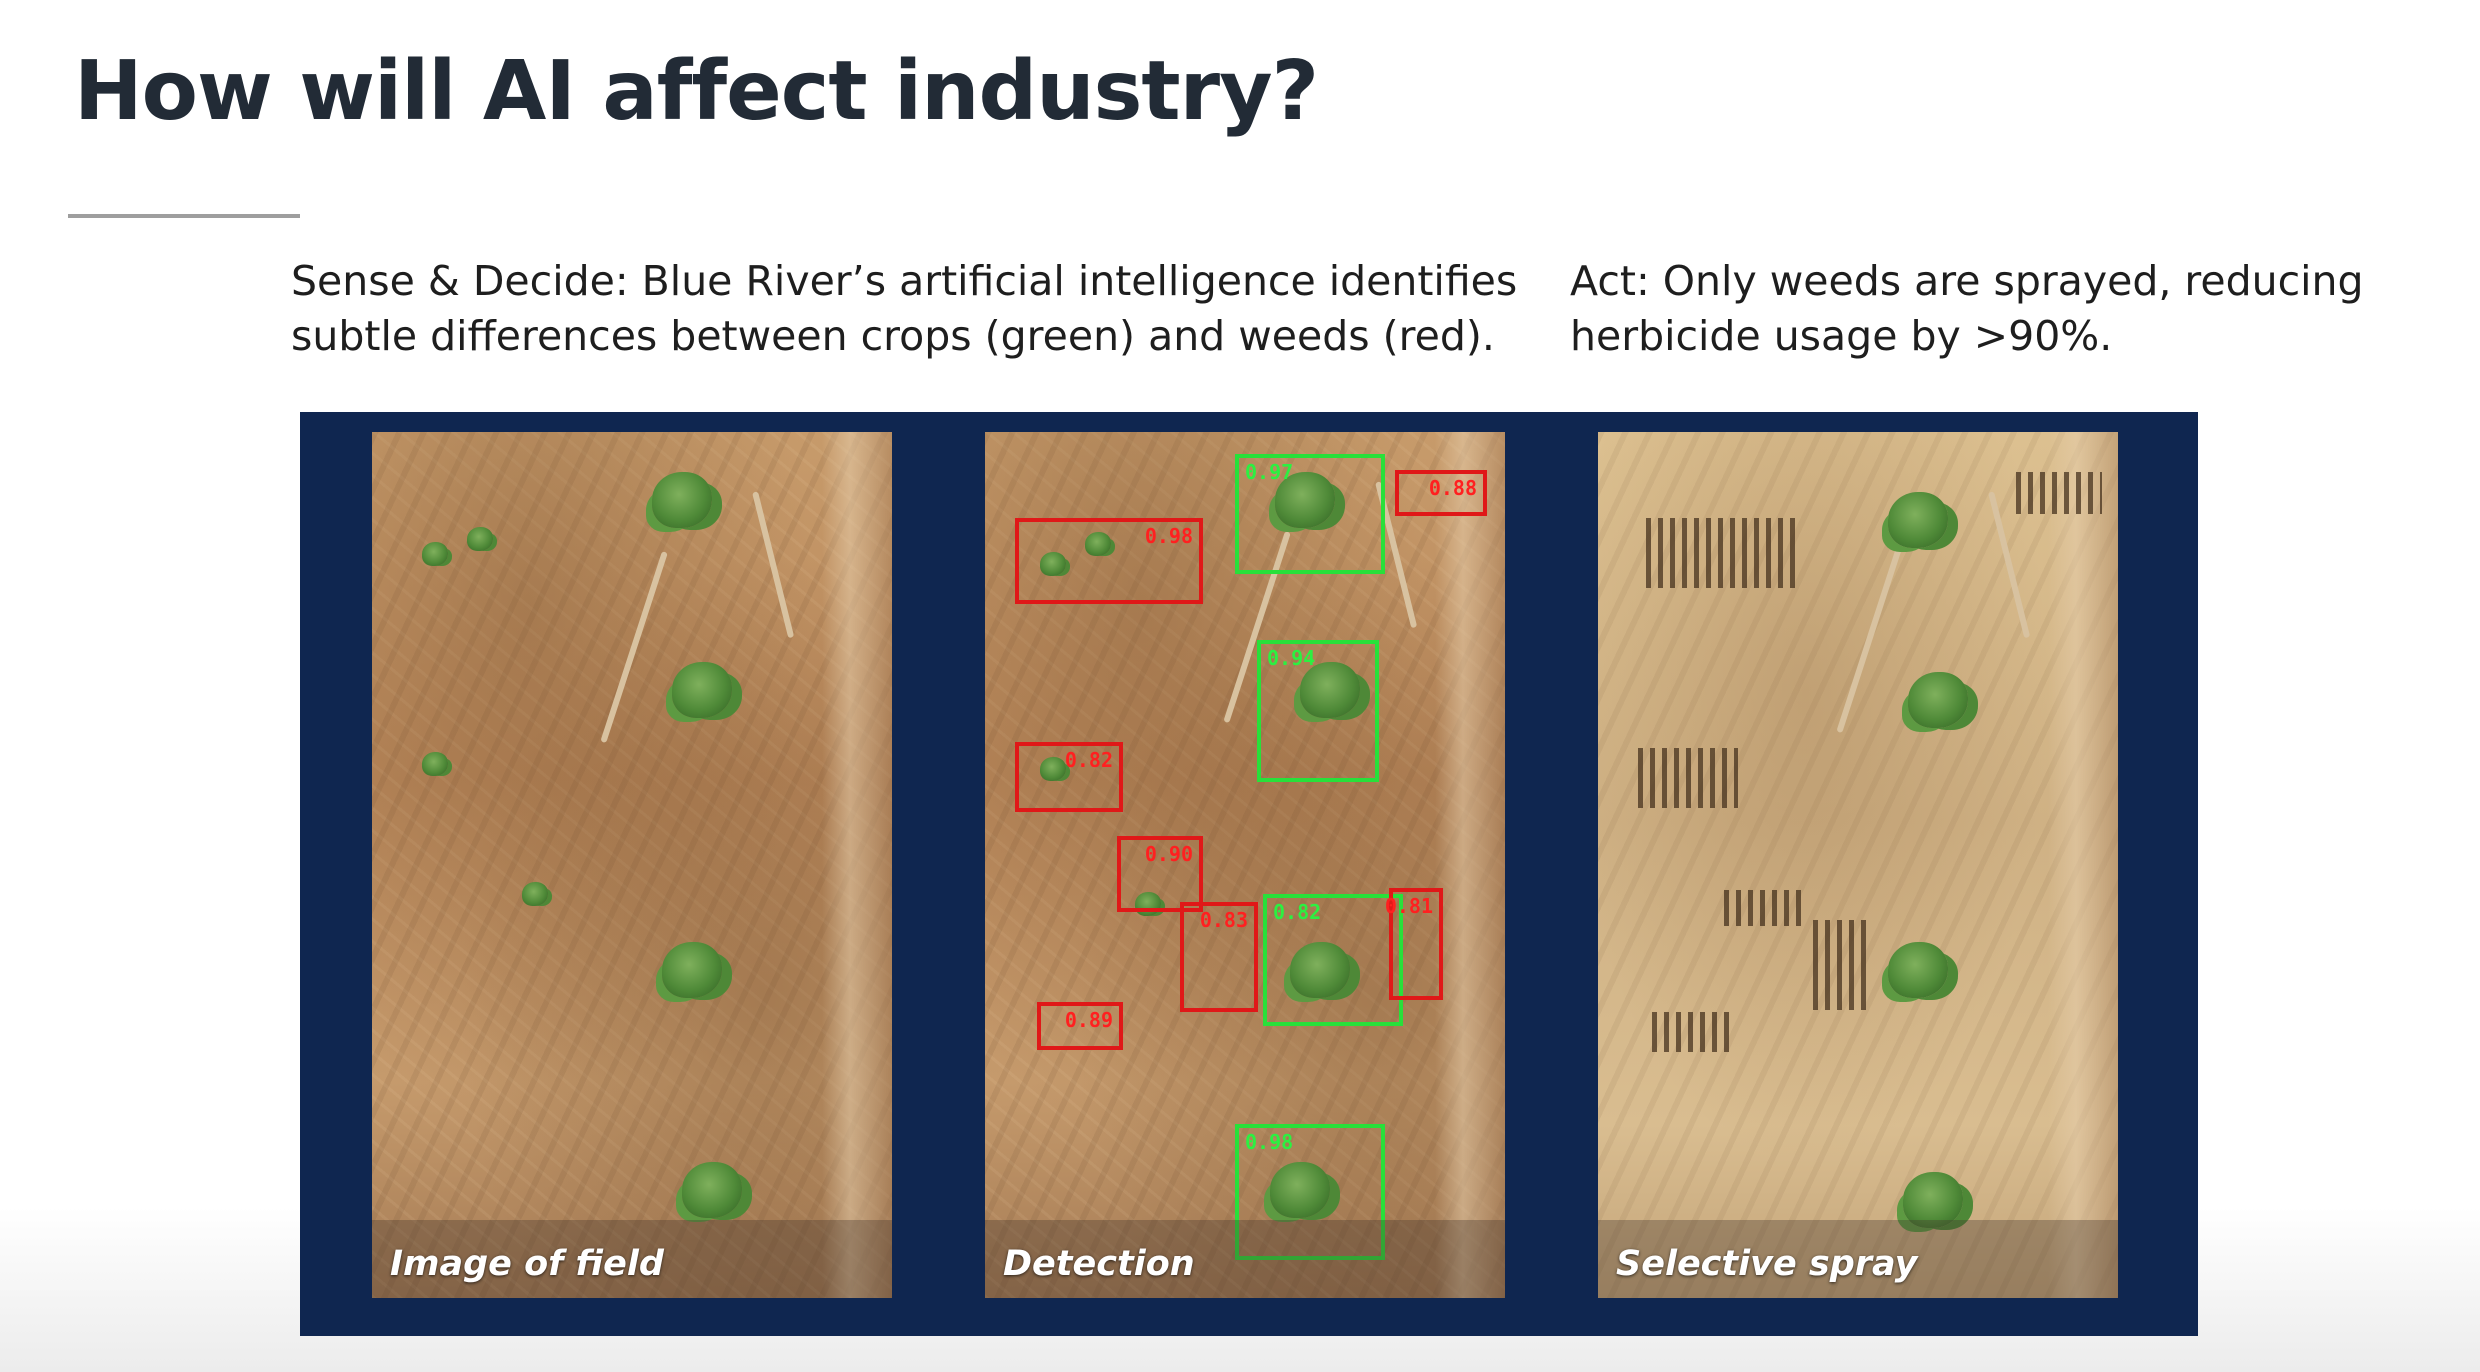 This screenshot has width=2480, height=1372. I want to click on weed-detection-box: 0.89, so click(1080, 1026).